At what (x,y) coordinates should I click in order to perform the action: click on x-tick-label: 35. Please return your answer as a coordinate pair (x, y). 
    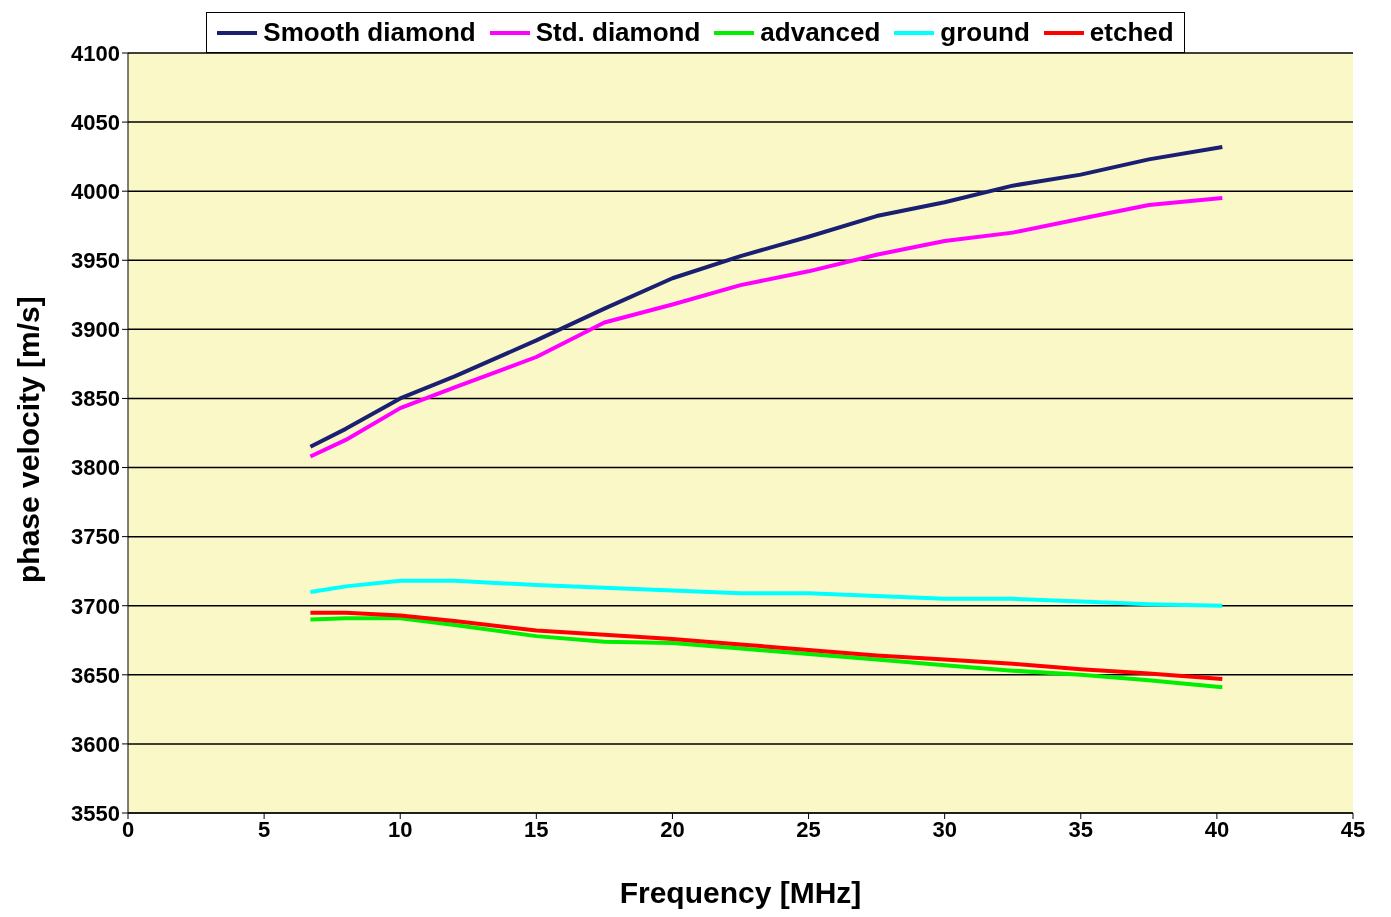
    Looking at the image, I should click on (1081, 829).